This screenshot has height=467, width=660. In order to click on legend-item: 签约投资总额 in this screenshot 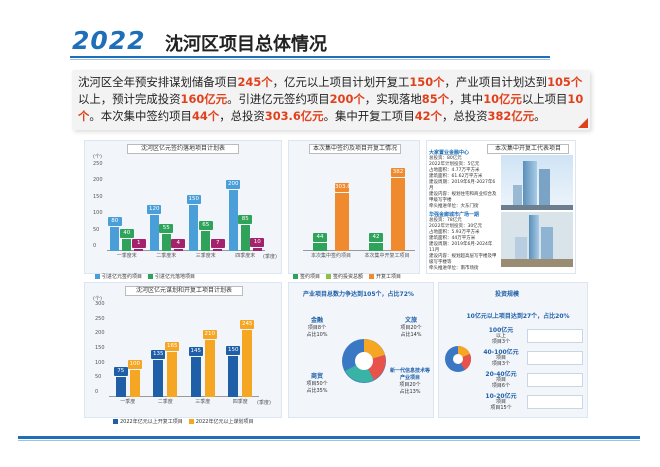, I will do `click(344, 277)`.